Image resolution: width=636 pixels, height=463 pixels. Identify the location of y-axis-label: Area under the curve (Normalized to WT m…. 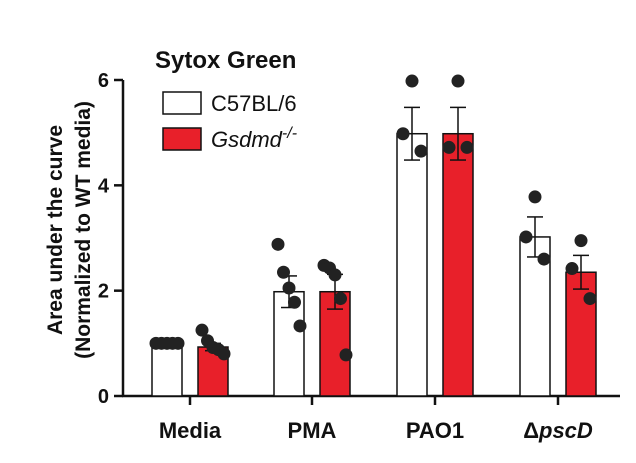
(69, 230).